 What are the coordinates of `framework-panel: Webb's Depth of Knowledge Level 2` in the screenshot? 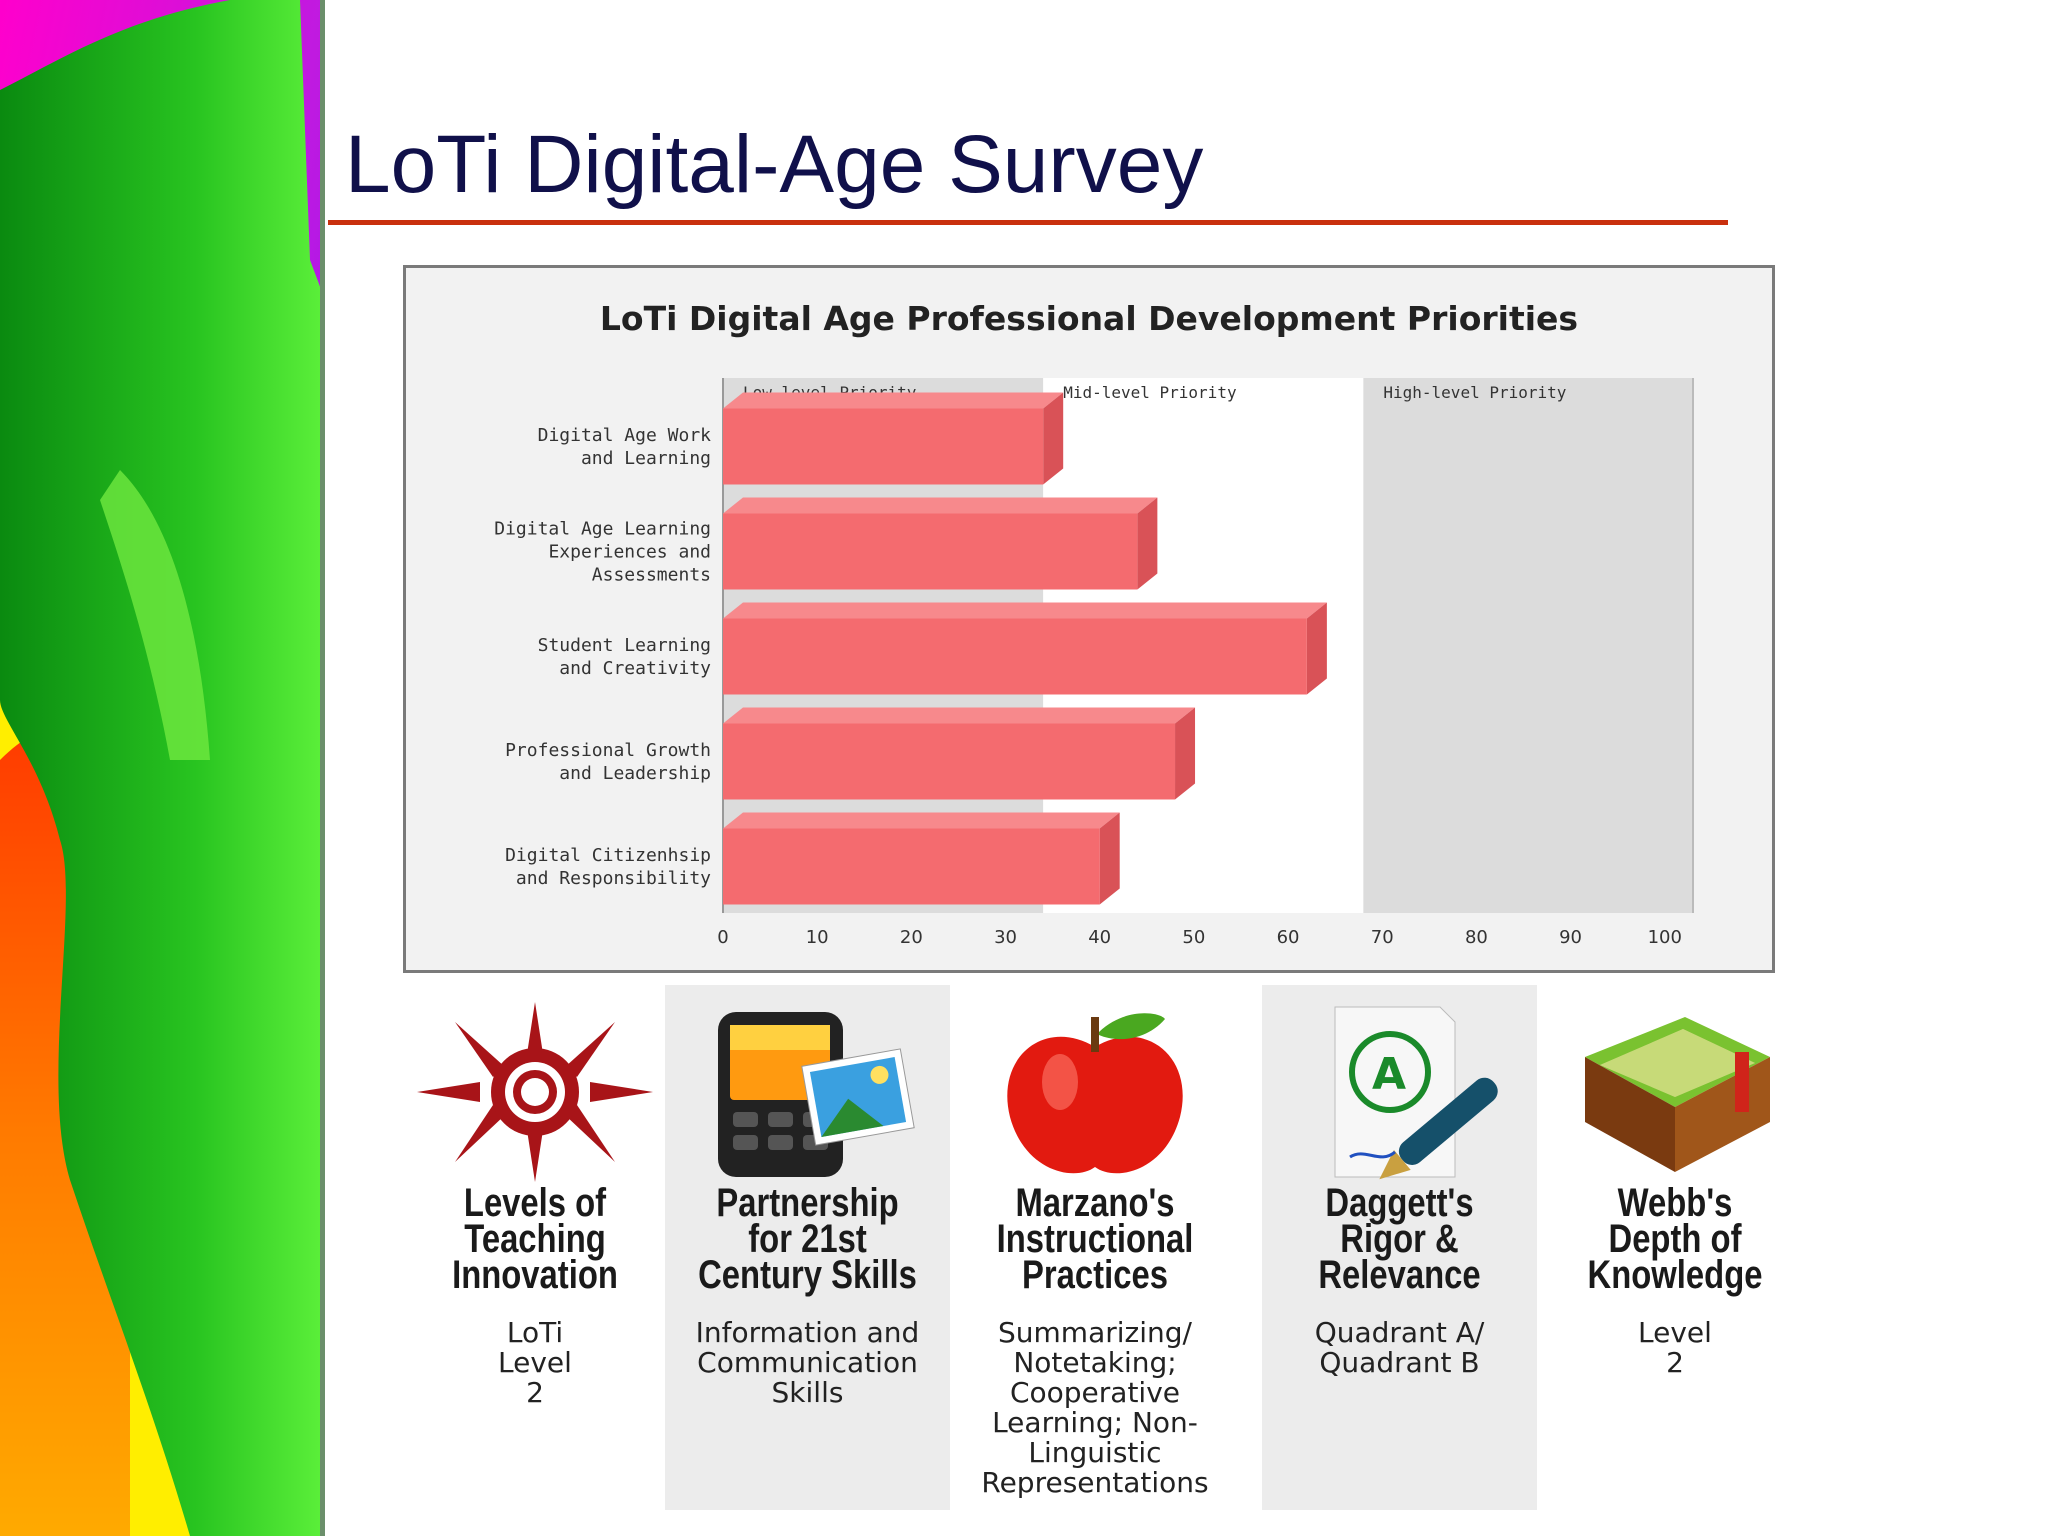 It's located at (1675, 1247).